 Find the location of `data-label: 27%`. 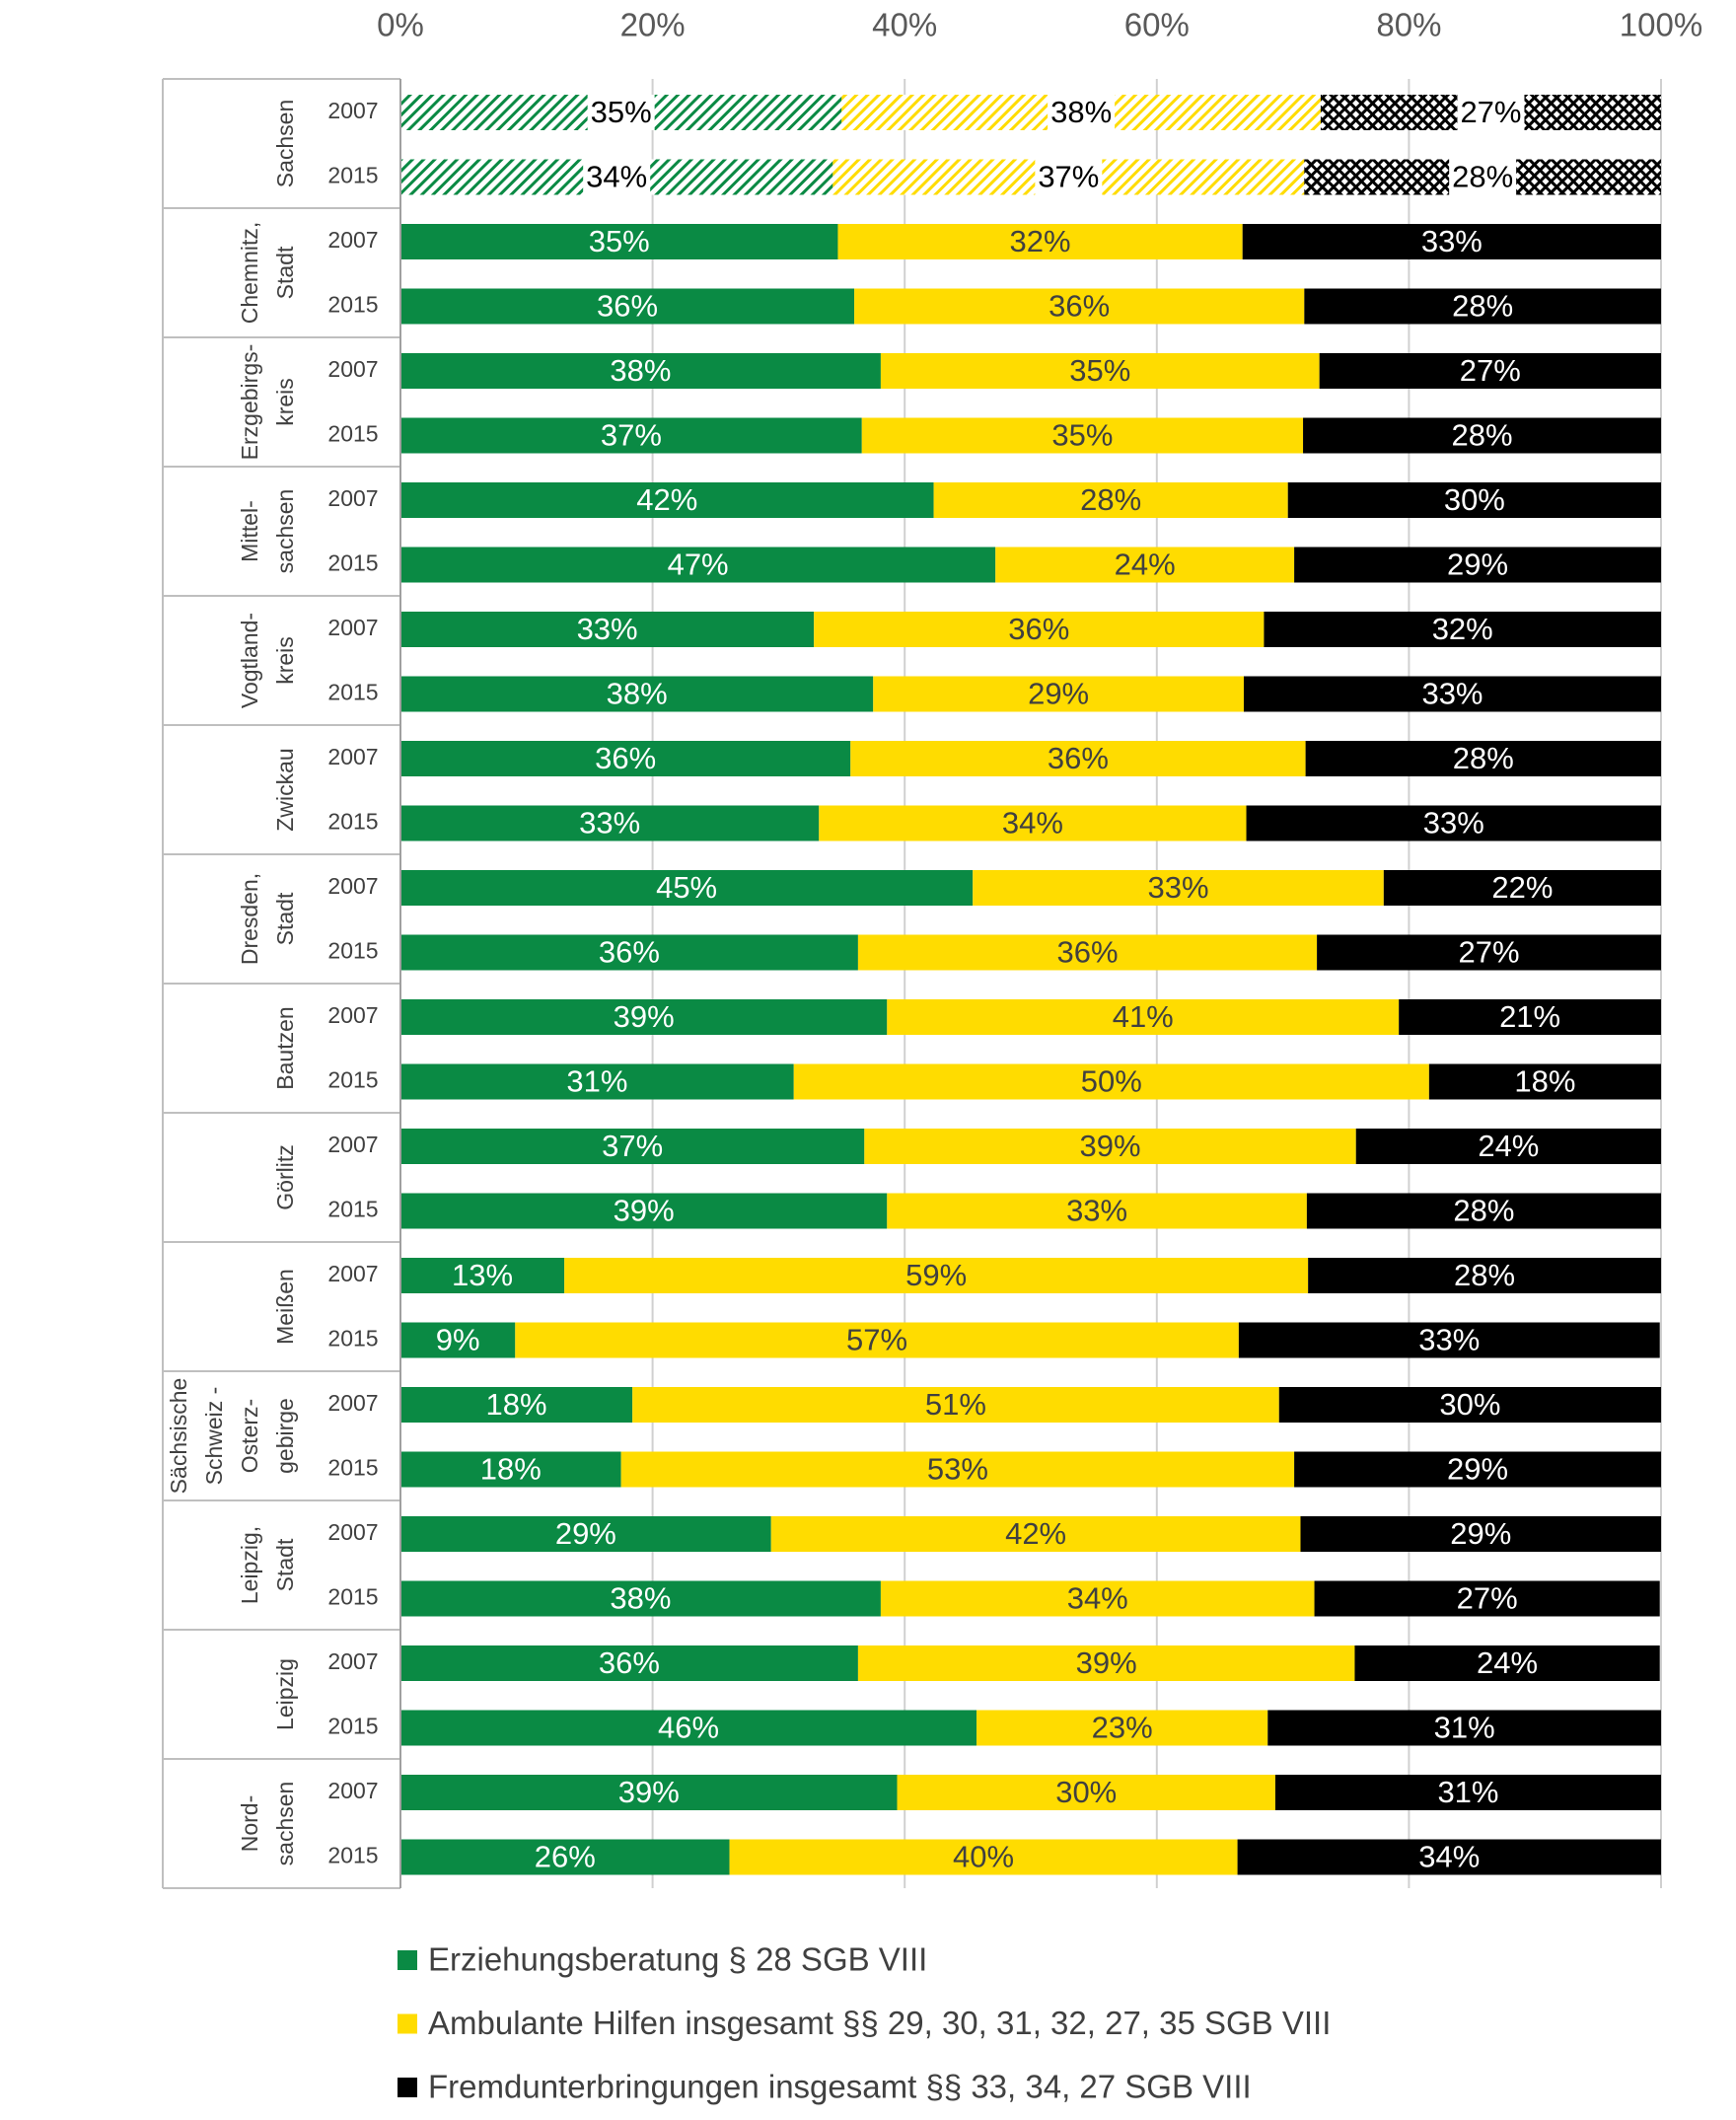

data-label: 27% is located at coordinates (1488, 1598).